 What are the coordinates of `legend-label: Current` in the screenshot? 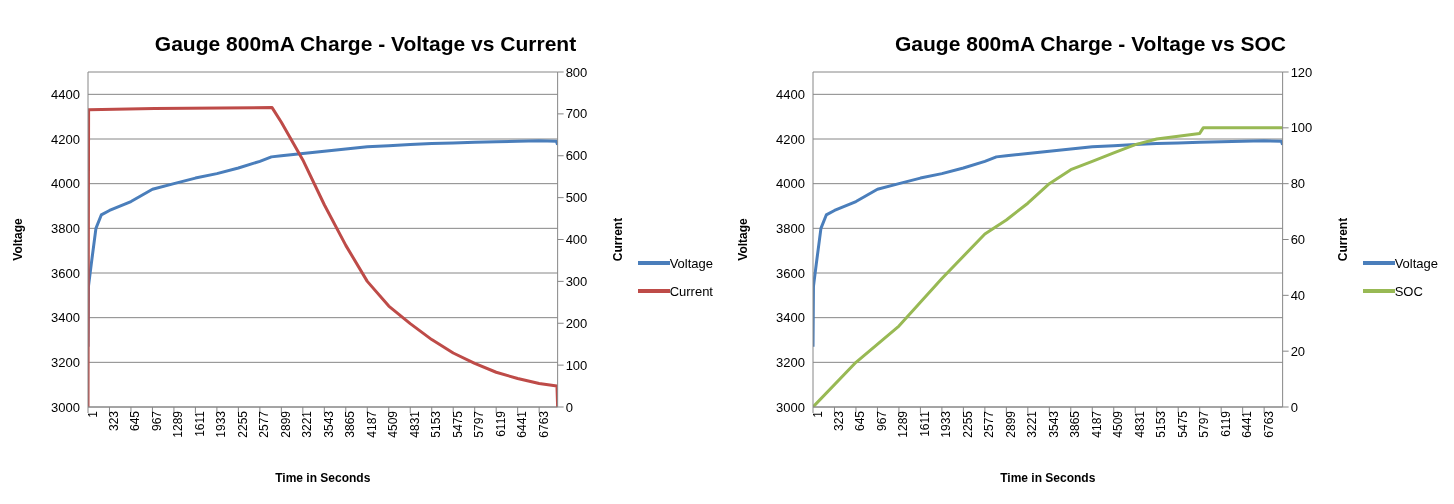 It's located at (691, 291).